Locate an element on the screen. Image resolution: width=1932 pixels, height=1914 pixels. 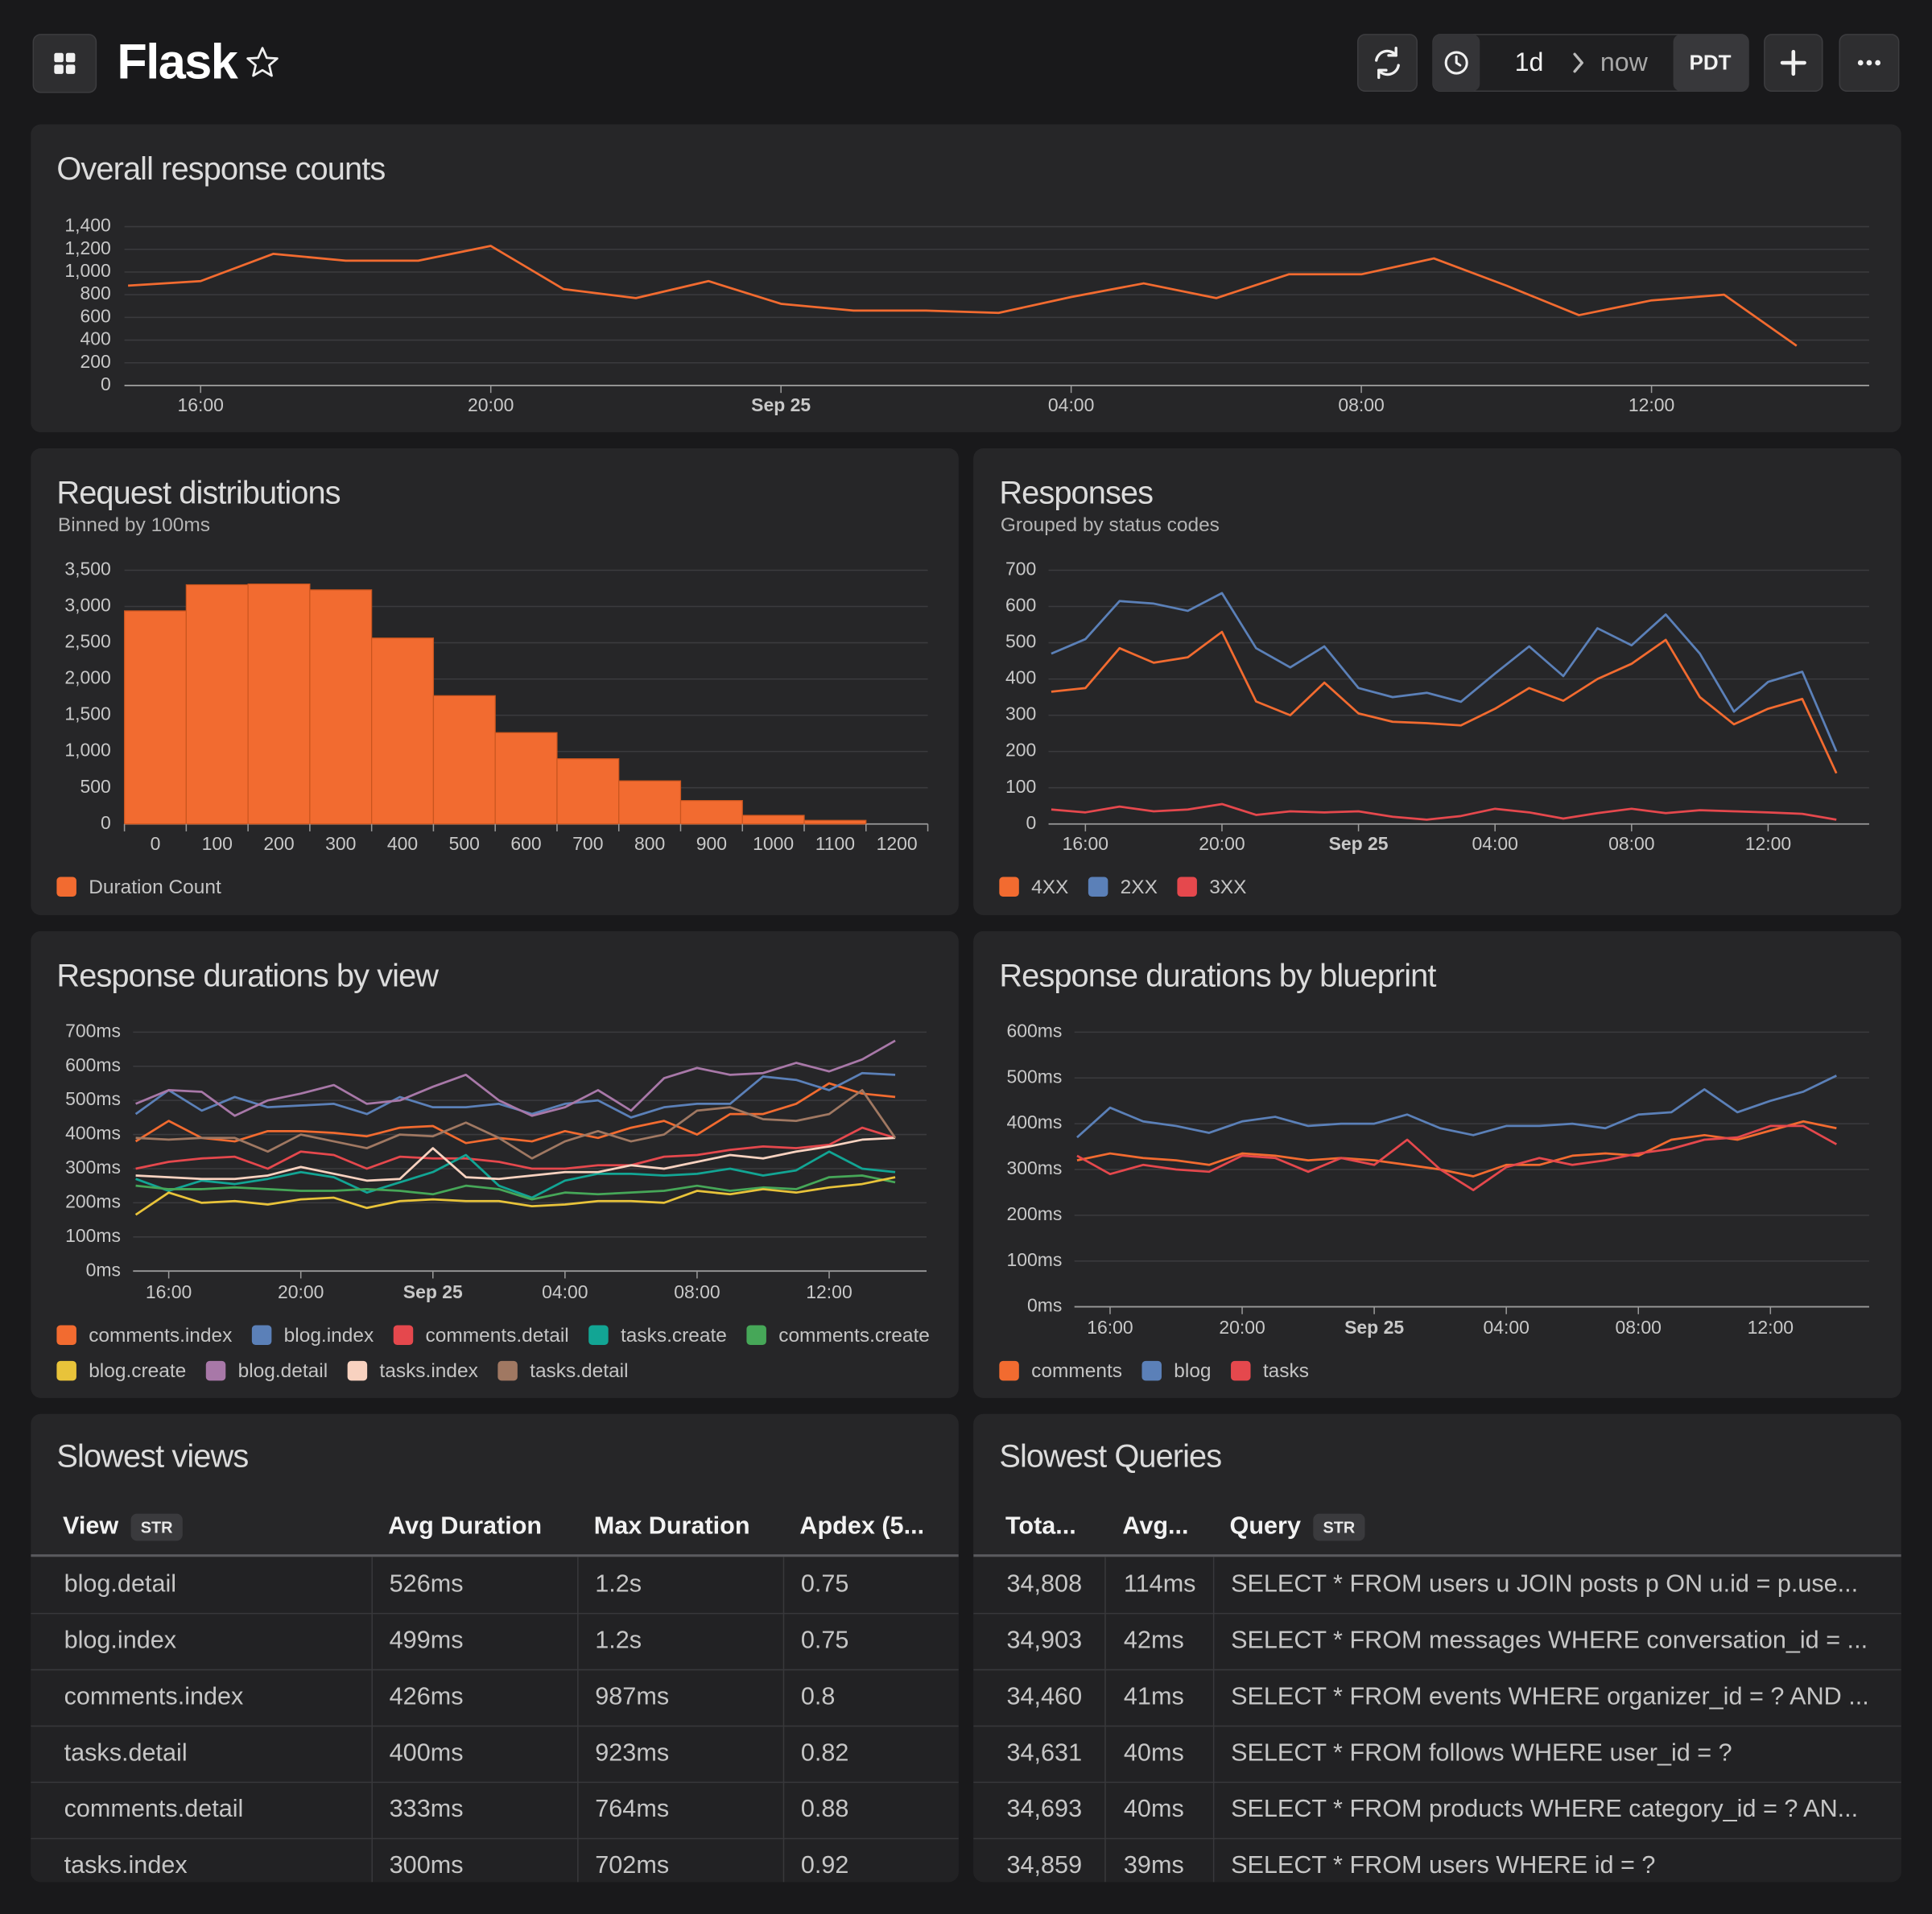
refresh-button is located at coordinates (1387, 63).